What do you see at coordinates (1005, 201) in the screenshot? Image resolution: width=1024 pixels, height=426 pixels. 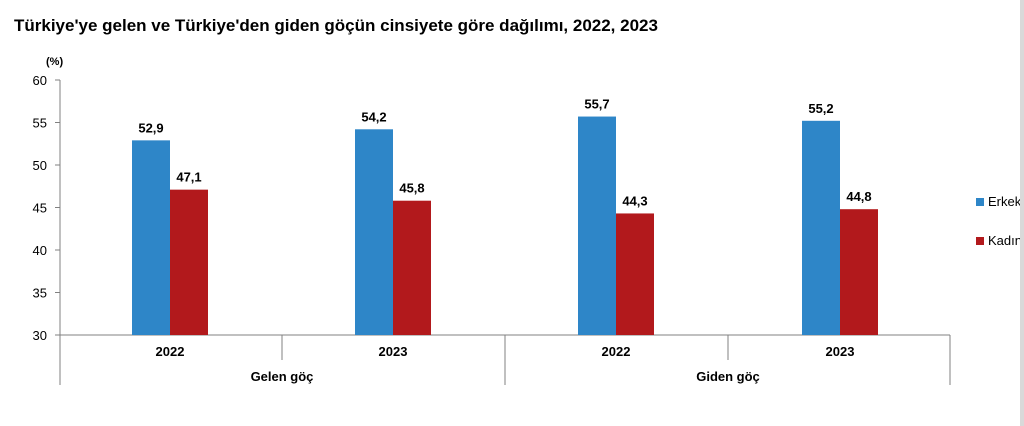 I see `legend-label: Erkek` at bounding box center [1005, 201].